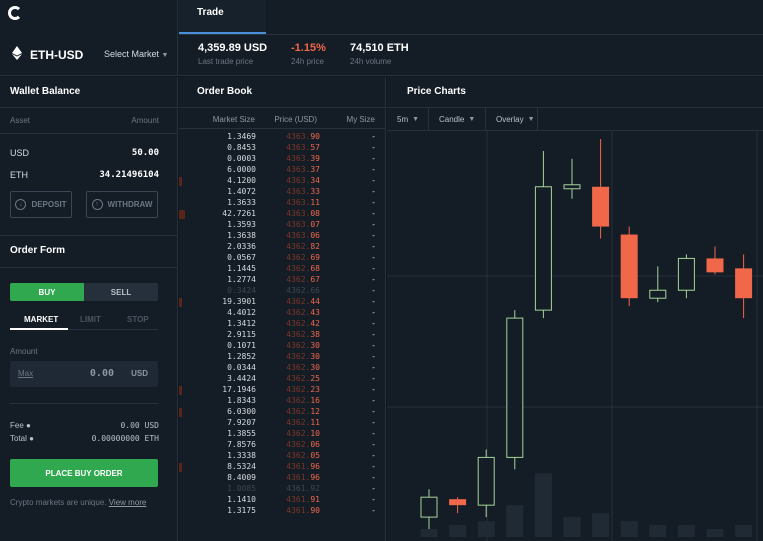 The height and width of the screenshot is (541, 763). I want to click on amount-input: Max 0.00 USD, so click(84, 374).